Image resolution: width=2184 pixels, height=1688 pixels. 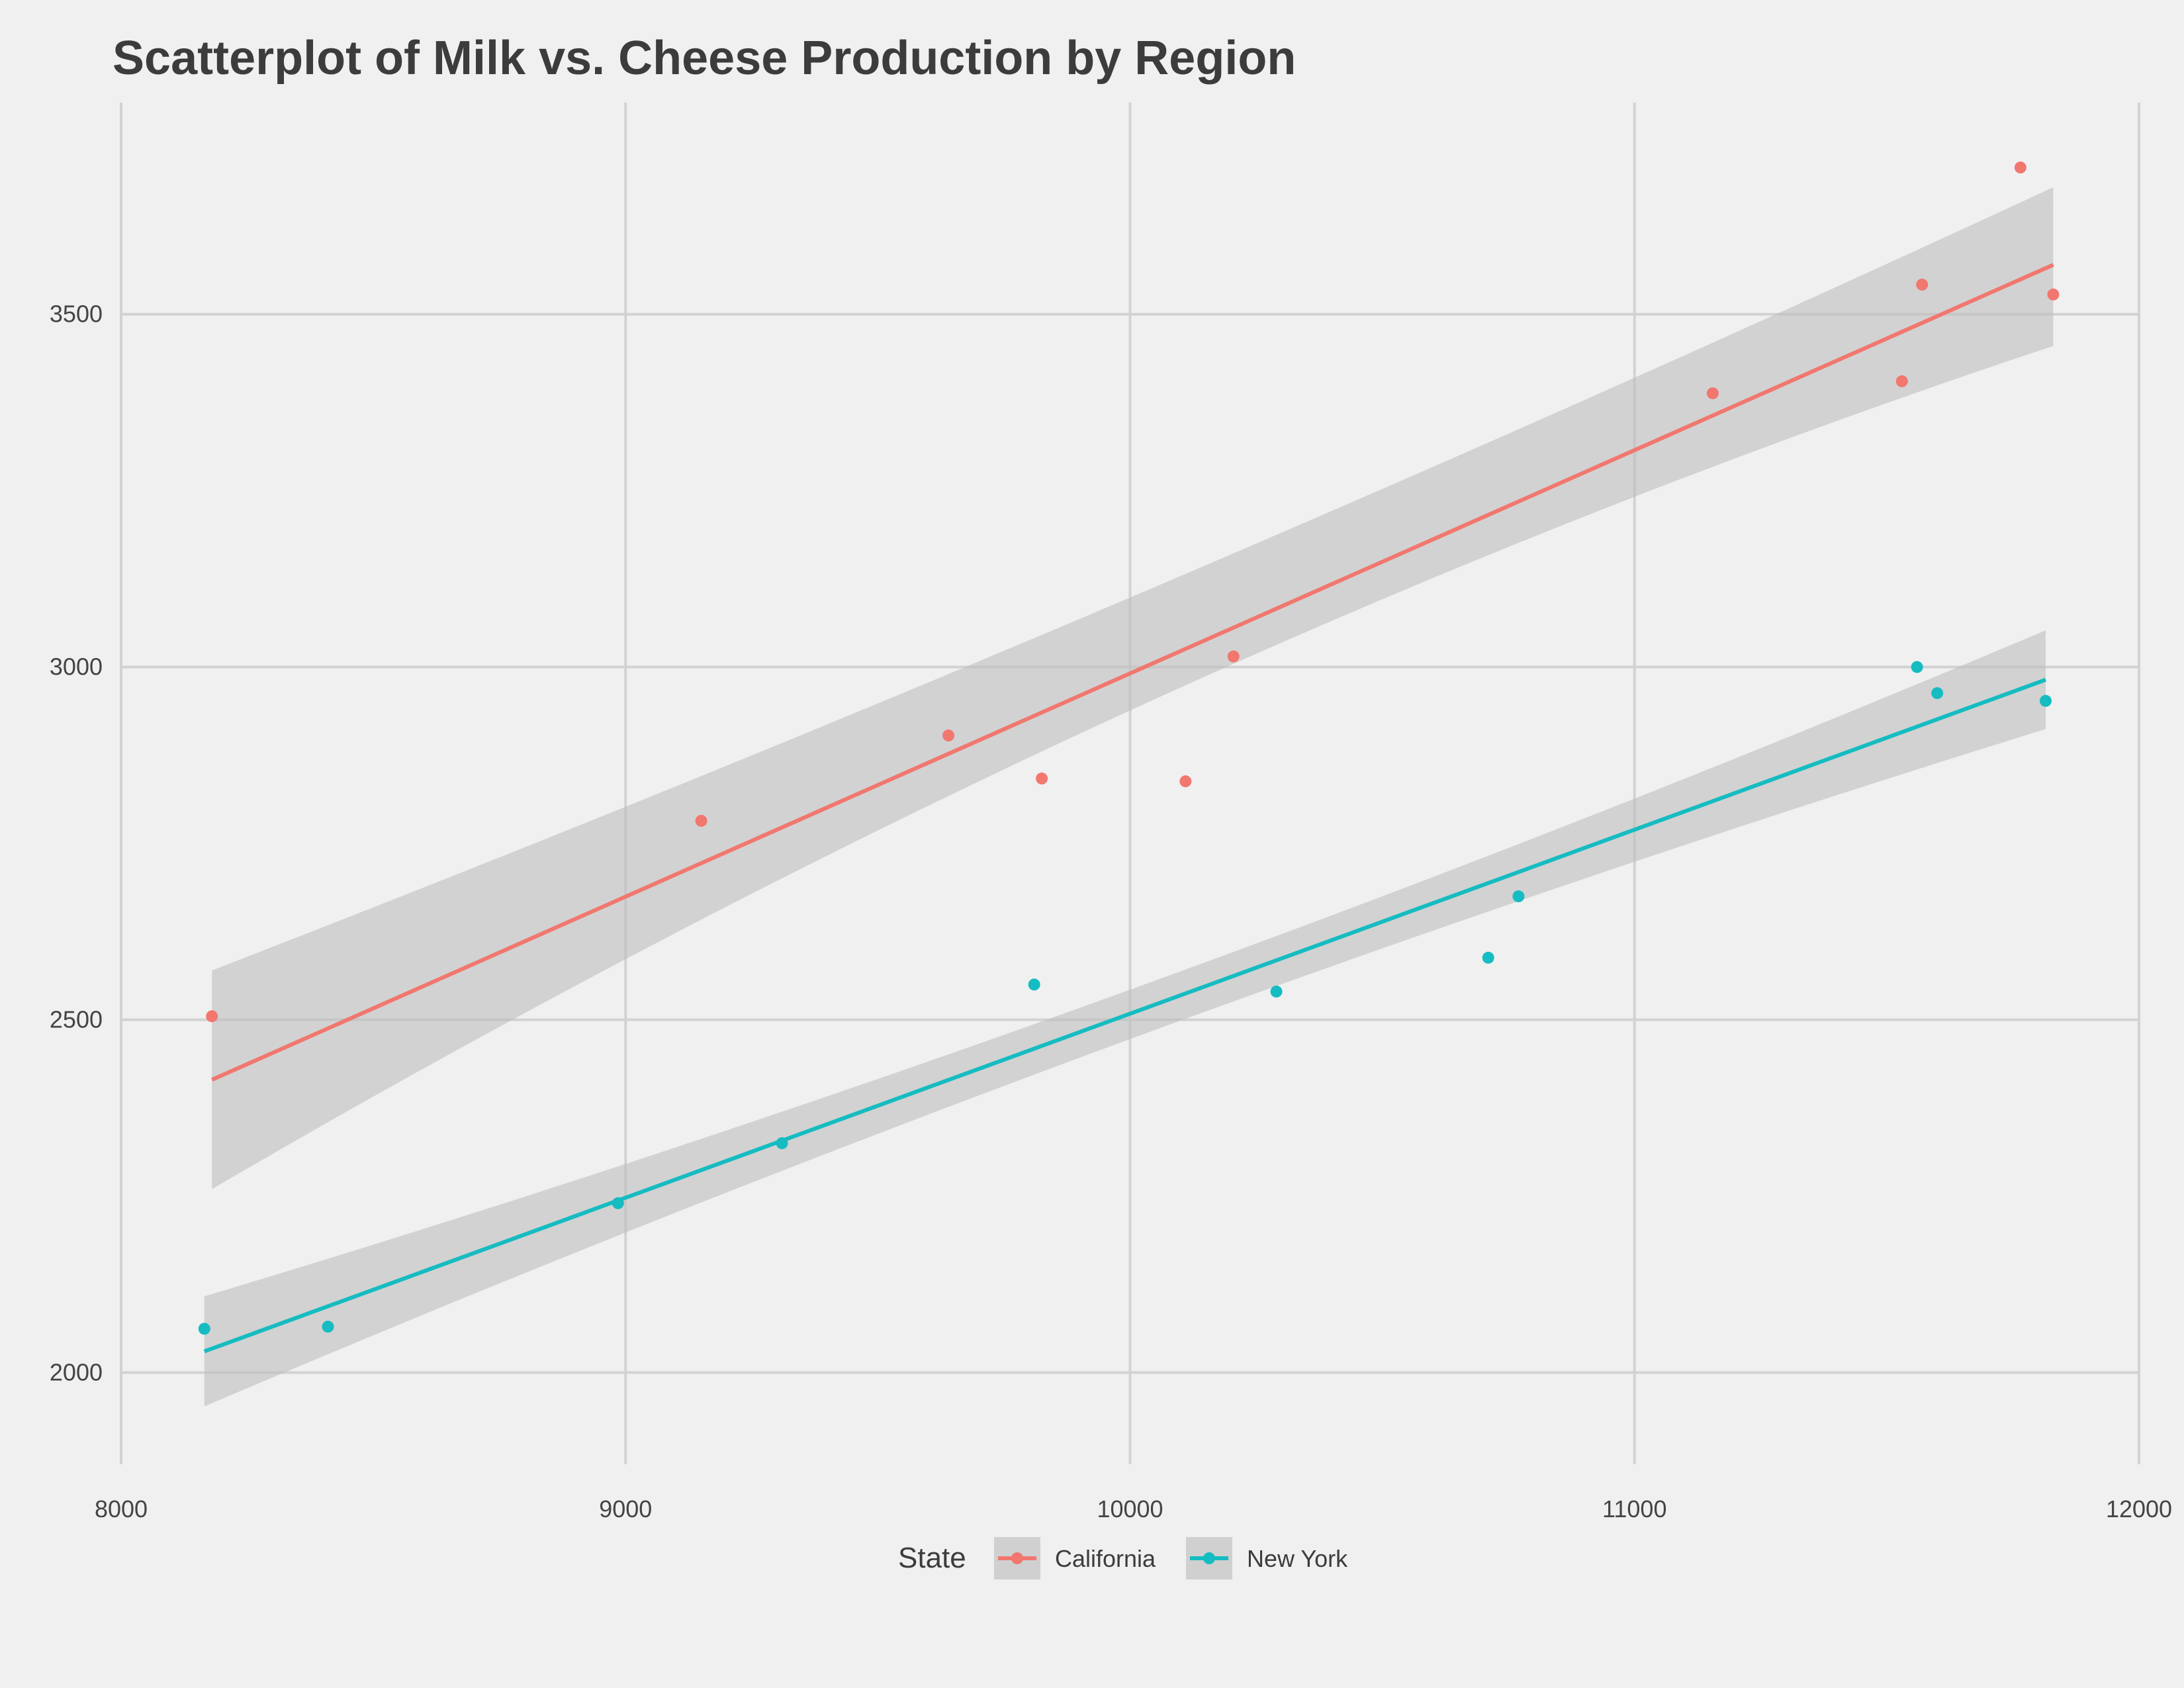 I want to click on x-tick-labels: 8000 9000 10000 11000 12000, so click(x=1133, y=1509).